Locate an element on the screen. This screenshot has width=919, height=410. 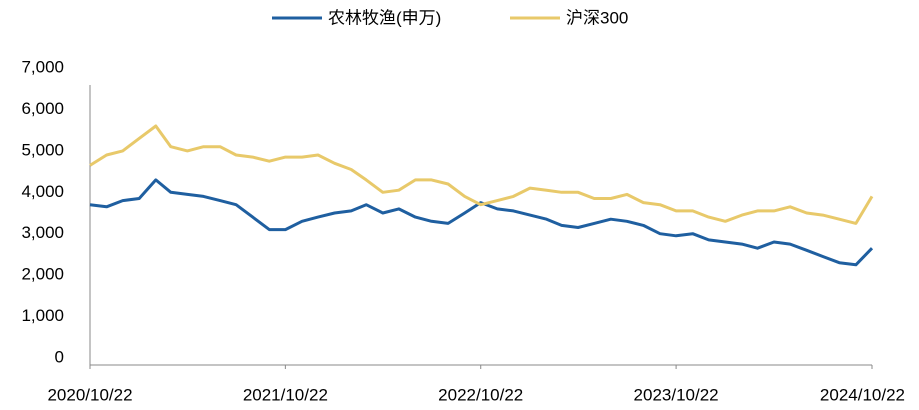
y-tick-label: 4,000 is located at coordinates (42, 191).